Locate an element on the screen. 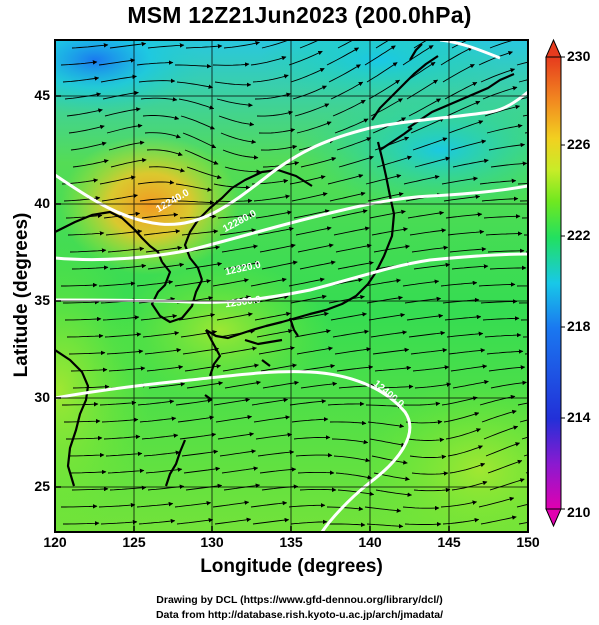 This screenshot has width=599, height=625. y-tick-45: 45 is located at coordinates (42, 95).